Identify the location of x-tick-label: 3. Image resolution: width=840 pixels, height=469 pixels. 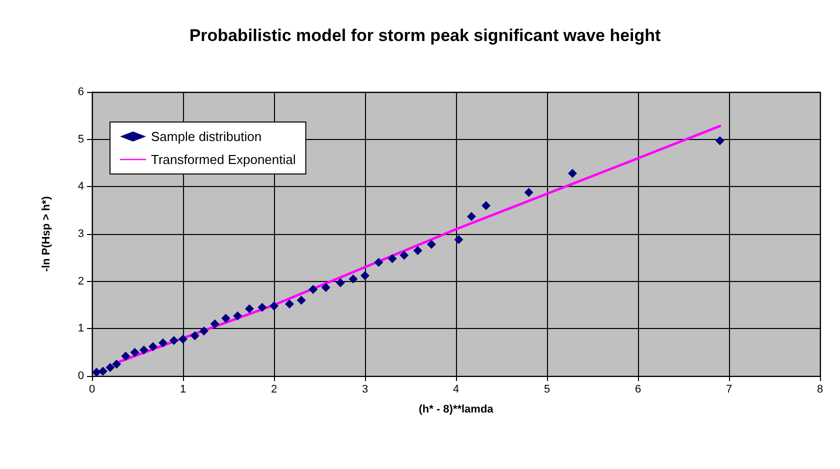
(365, 390).